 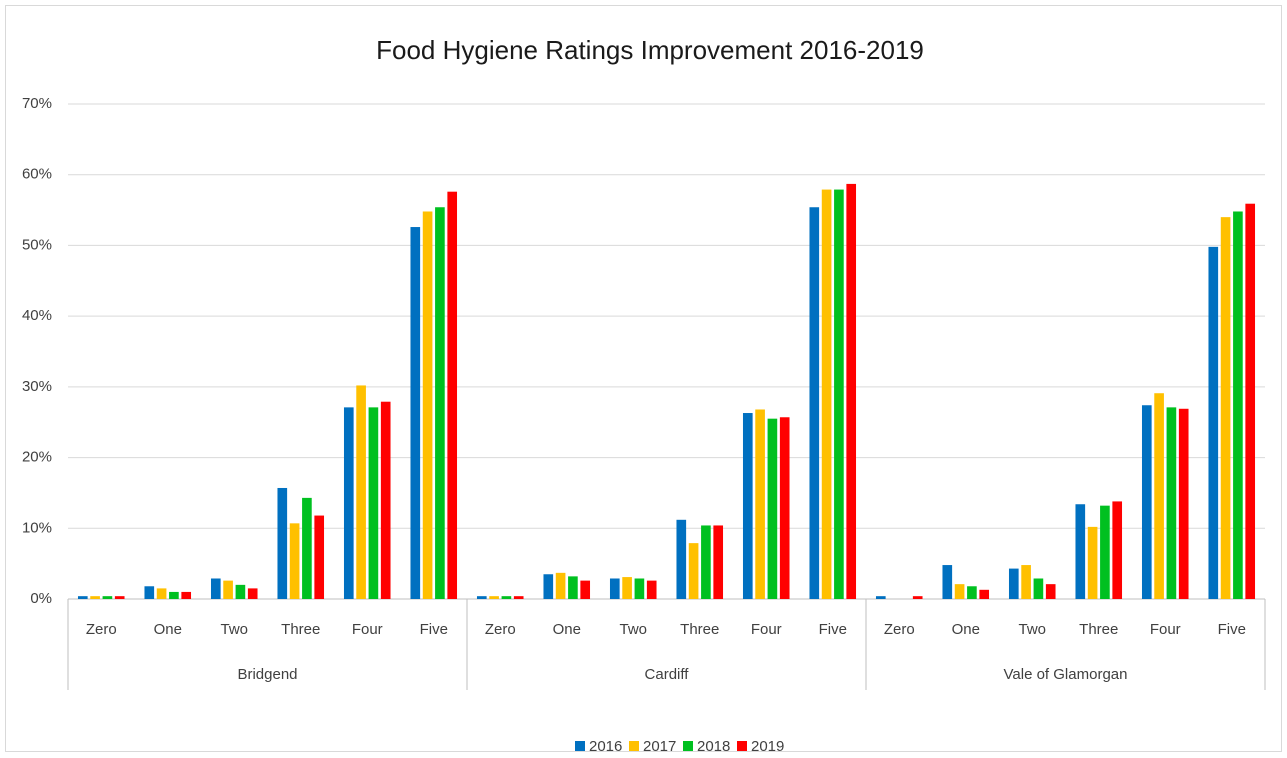 What do you see at coordinates (659, 746) in the screenshot?
I see `legend-label: 2017` at bounding box center [659, 746].